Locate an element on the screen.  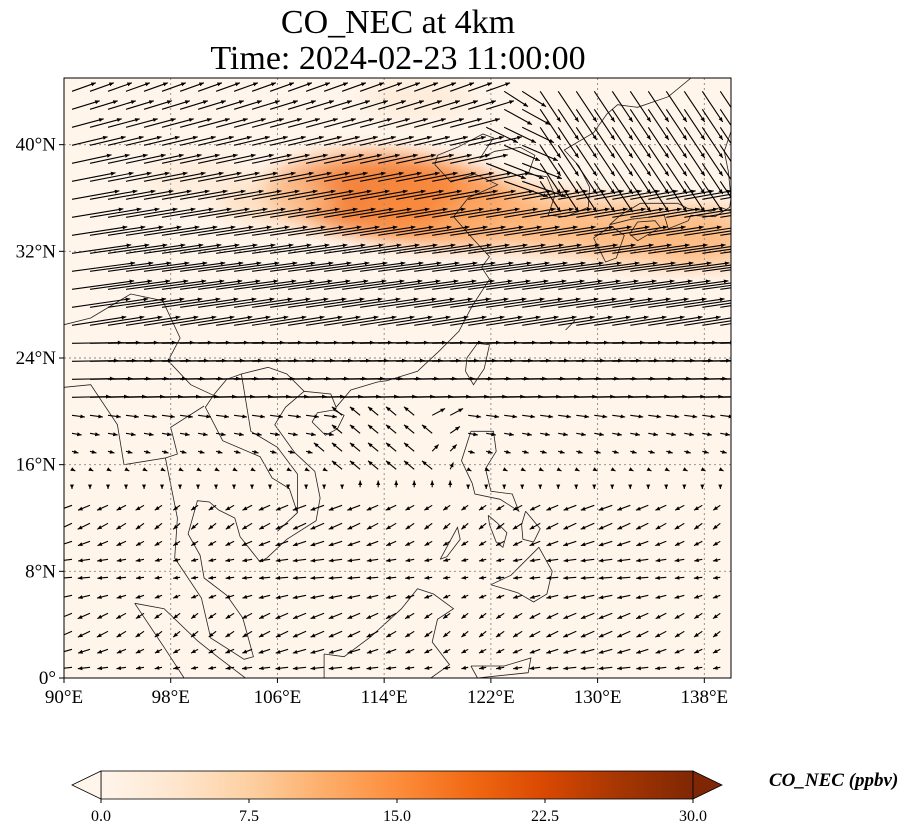
longitude-tick-label: 90°E is located at coordinates (64, 697).